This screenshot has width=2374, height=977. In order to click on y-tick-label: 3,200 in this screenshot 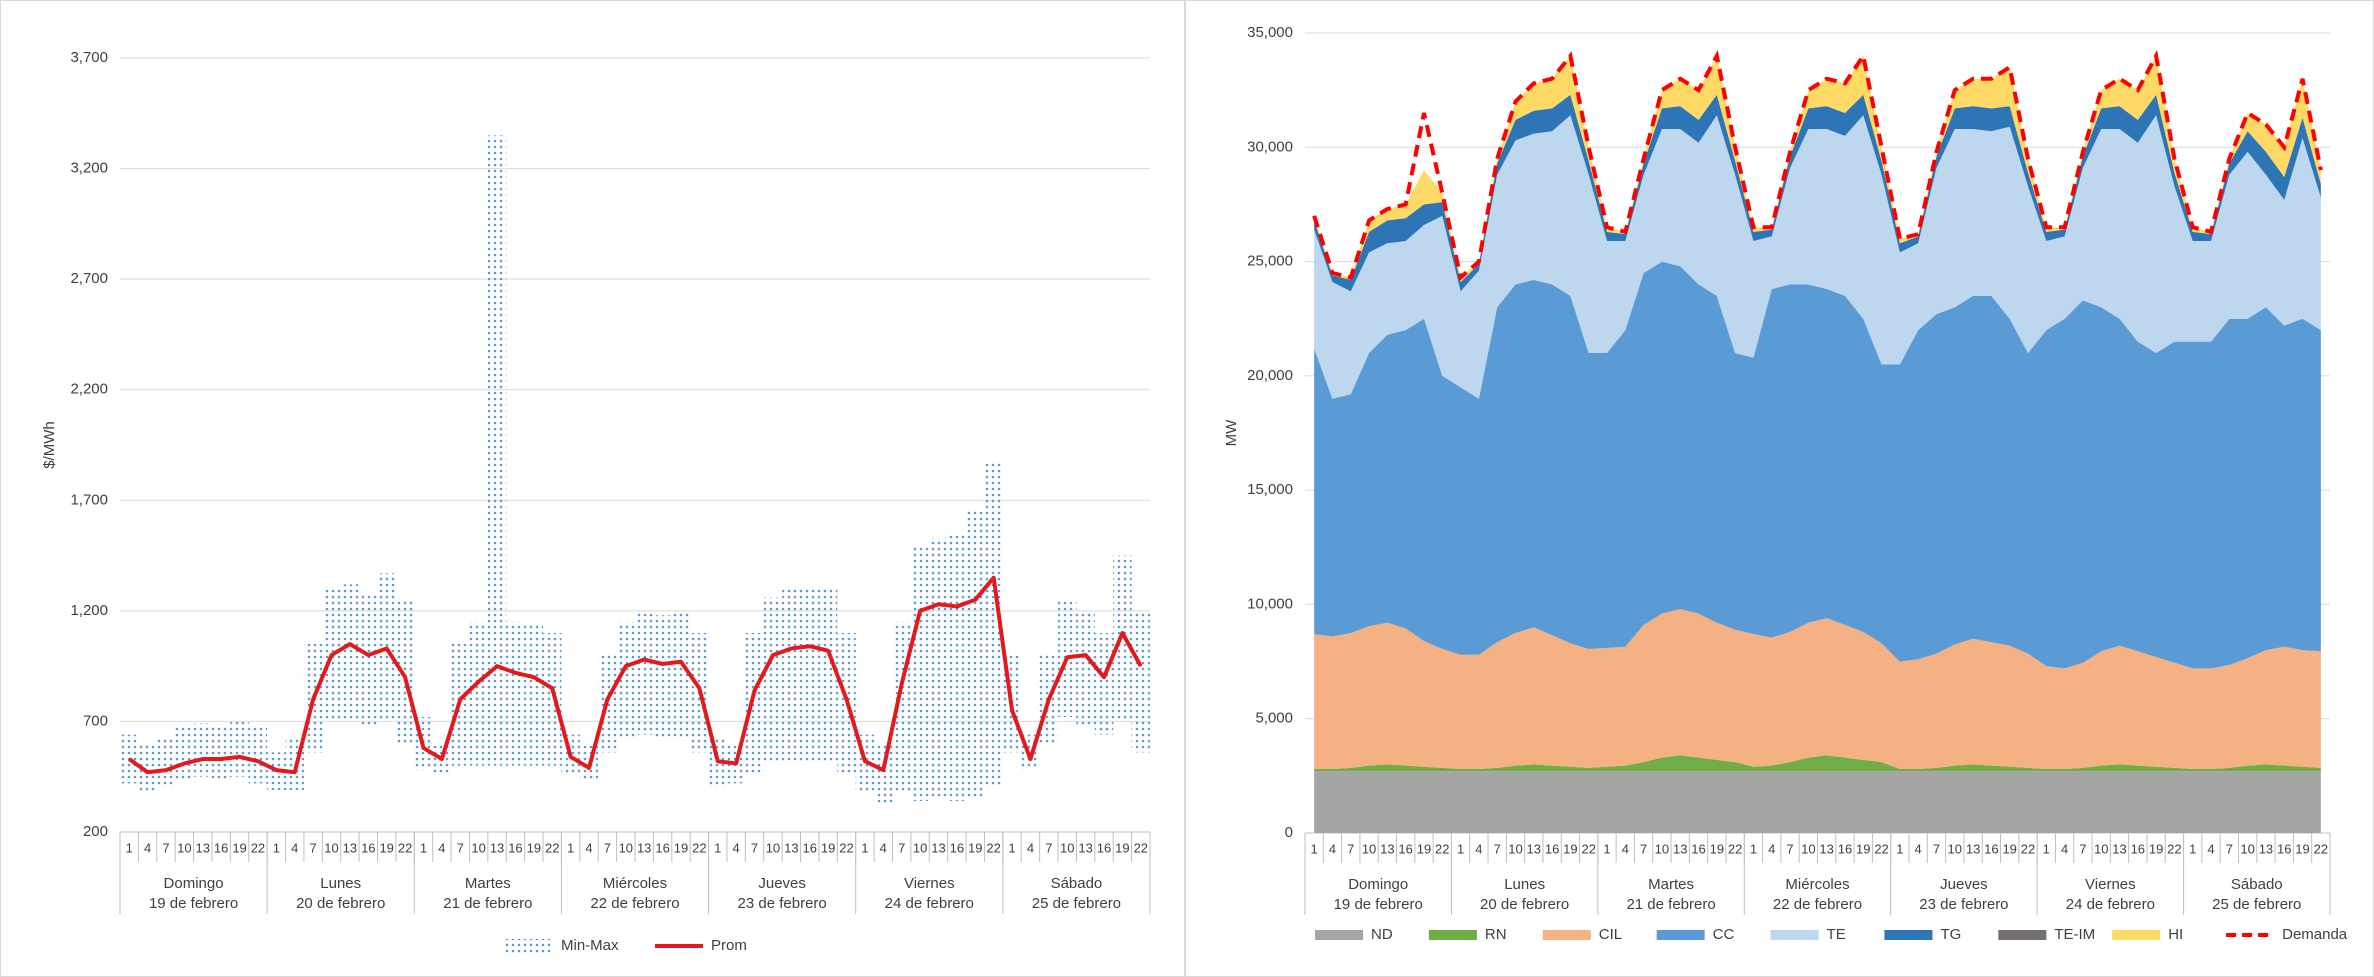, I will do `click(89, 168)`.